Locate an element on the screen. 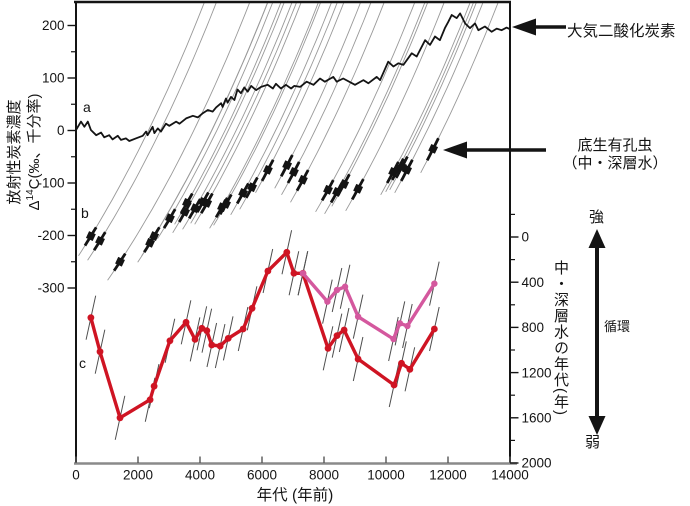 The image size is (690, 506). y-left-title-delta: Δ is located at coordinates (34, 205).